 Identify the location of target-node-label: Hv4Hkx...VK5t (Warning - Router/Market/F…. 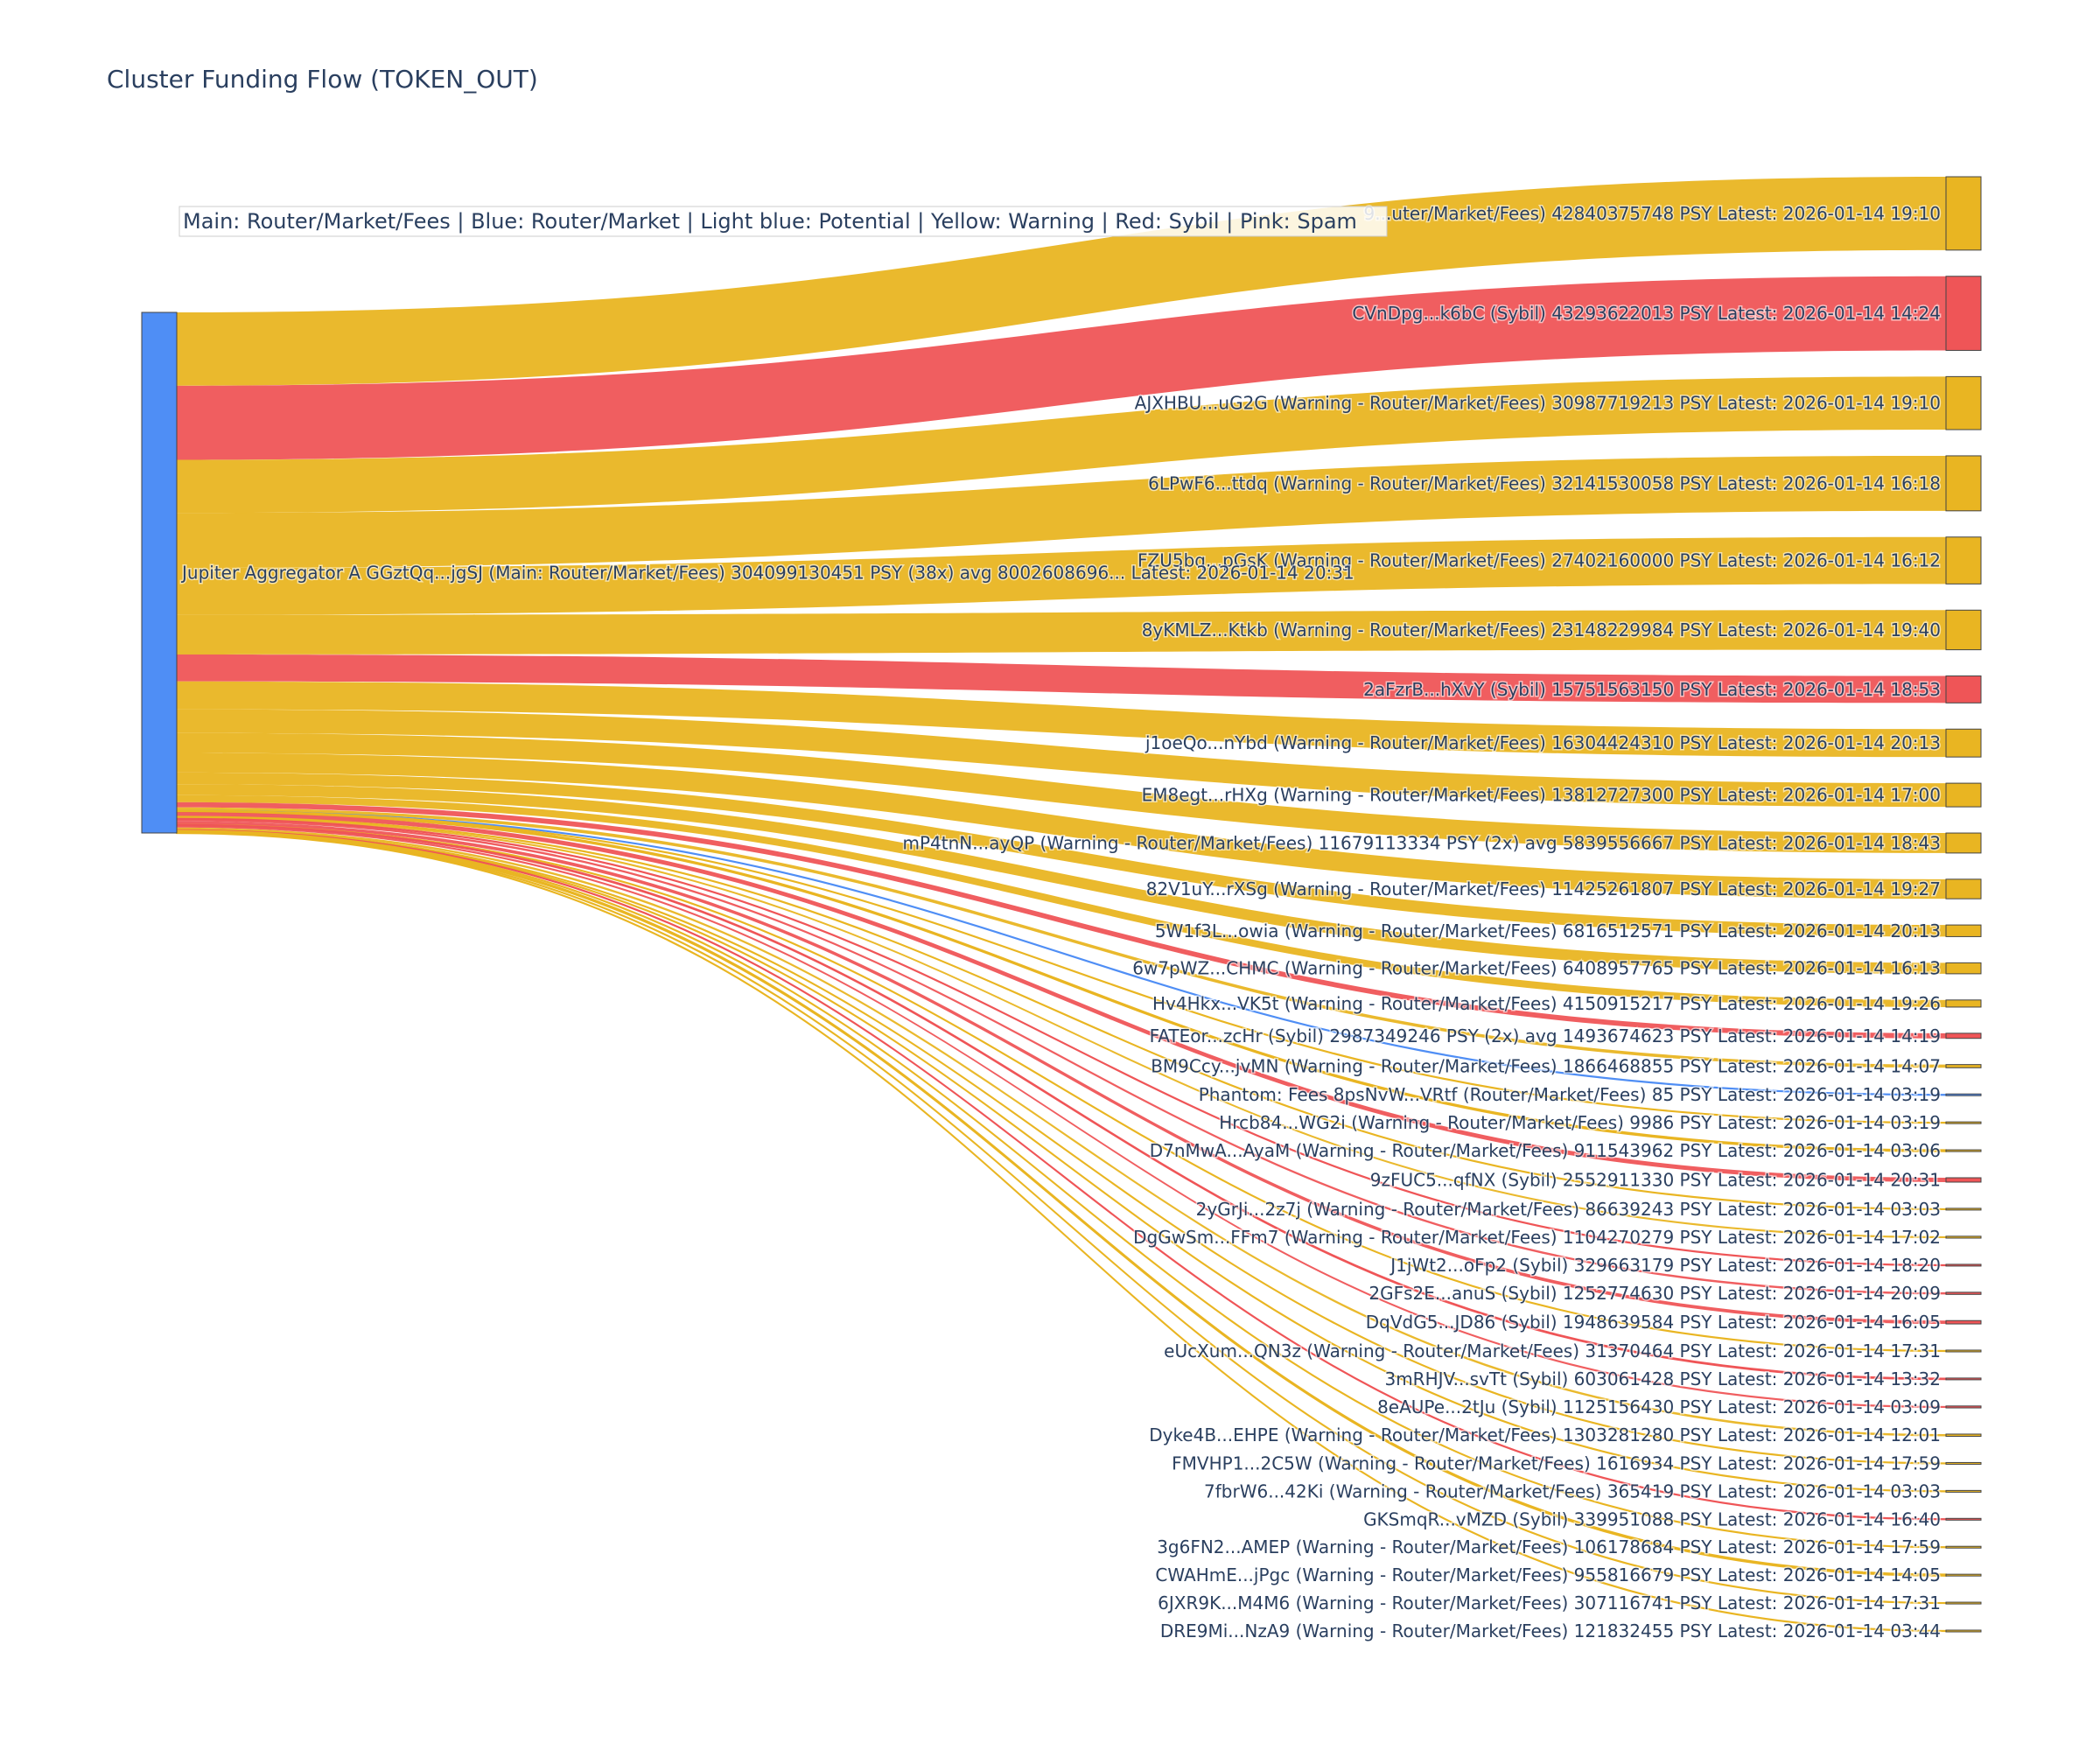
(1546, 1003).